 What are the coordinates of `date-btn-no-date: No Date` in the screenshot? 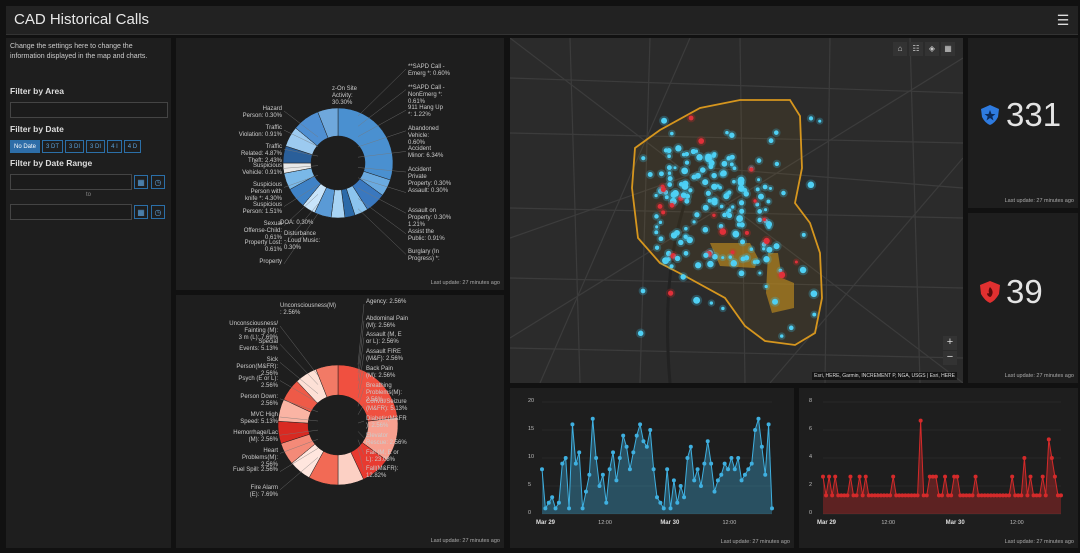 It's located at (25, 146).